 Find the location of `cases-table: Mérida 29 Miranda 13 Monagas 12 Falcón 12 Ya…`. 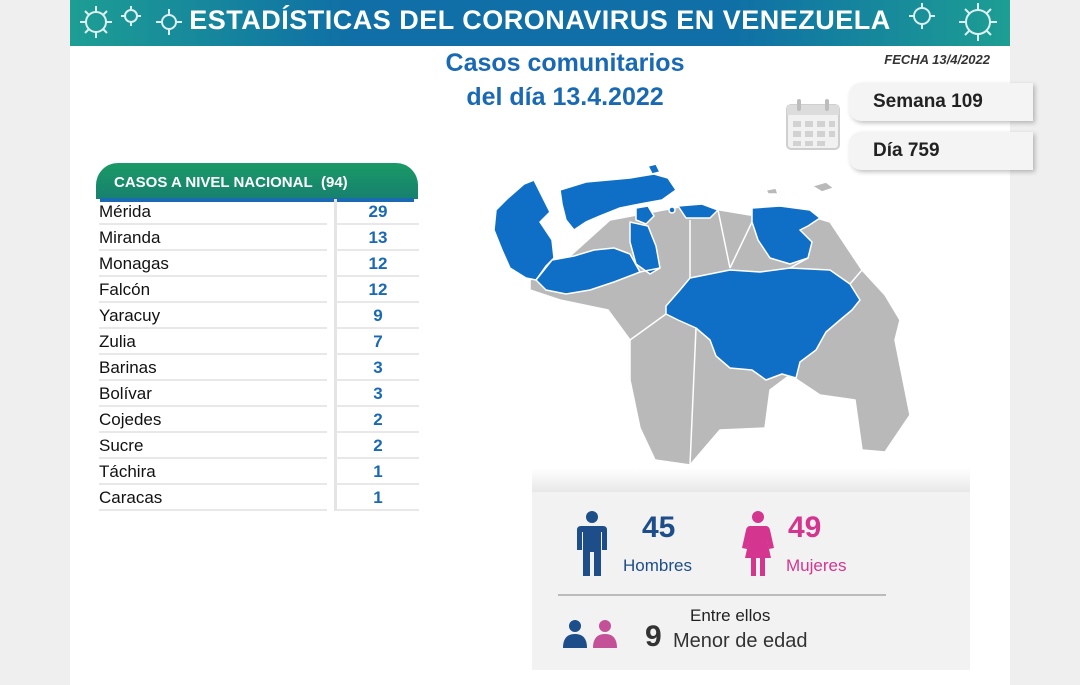

cases-table: Mérida 29 Miranda 13 Monagas 12 Falcón 12 Ya… is located at coordinates (259, 355).